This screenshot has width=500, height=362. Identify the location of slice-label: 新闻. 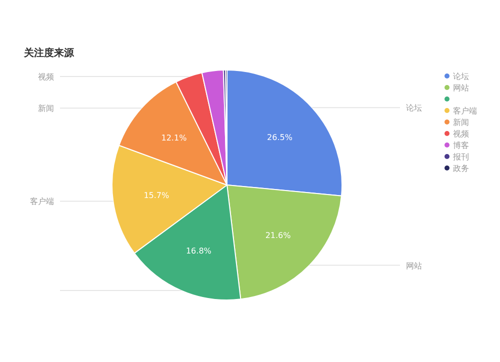
(46, 109).